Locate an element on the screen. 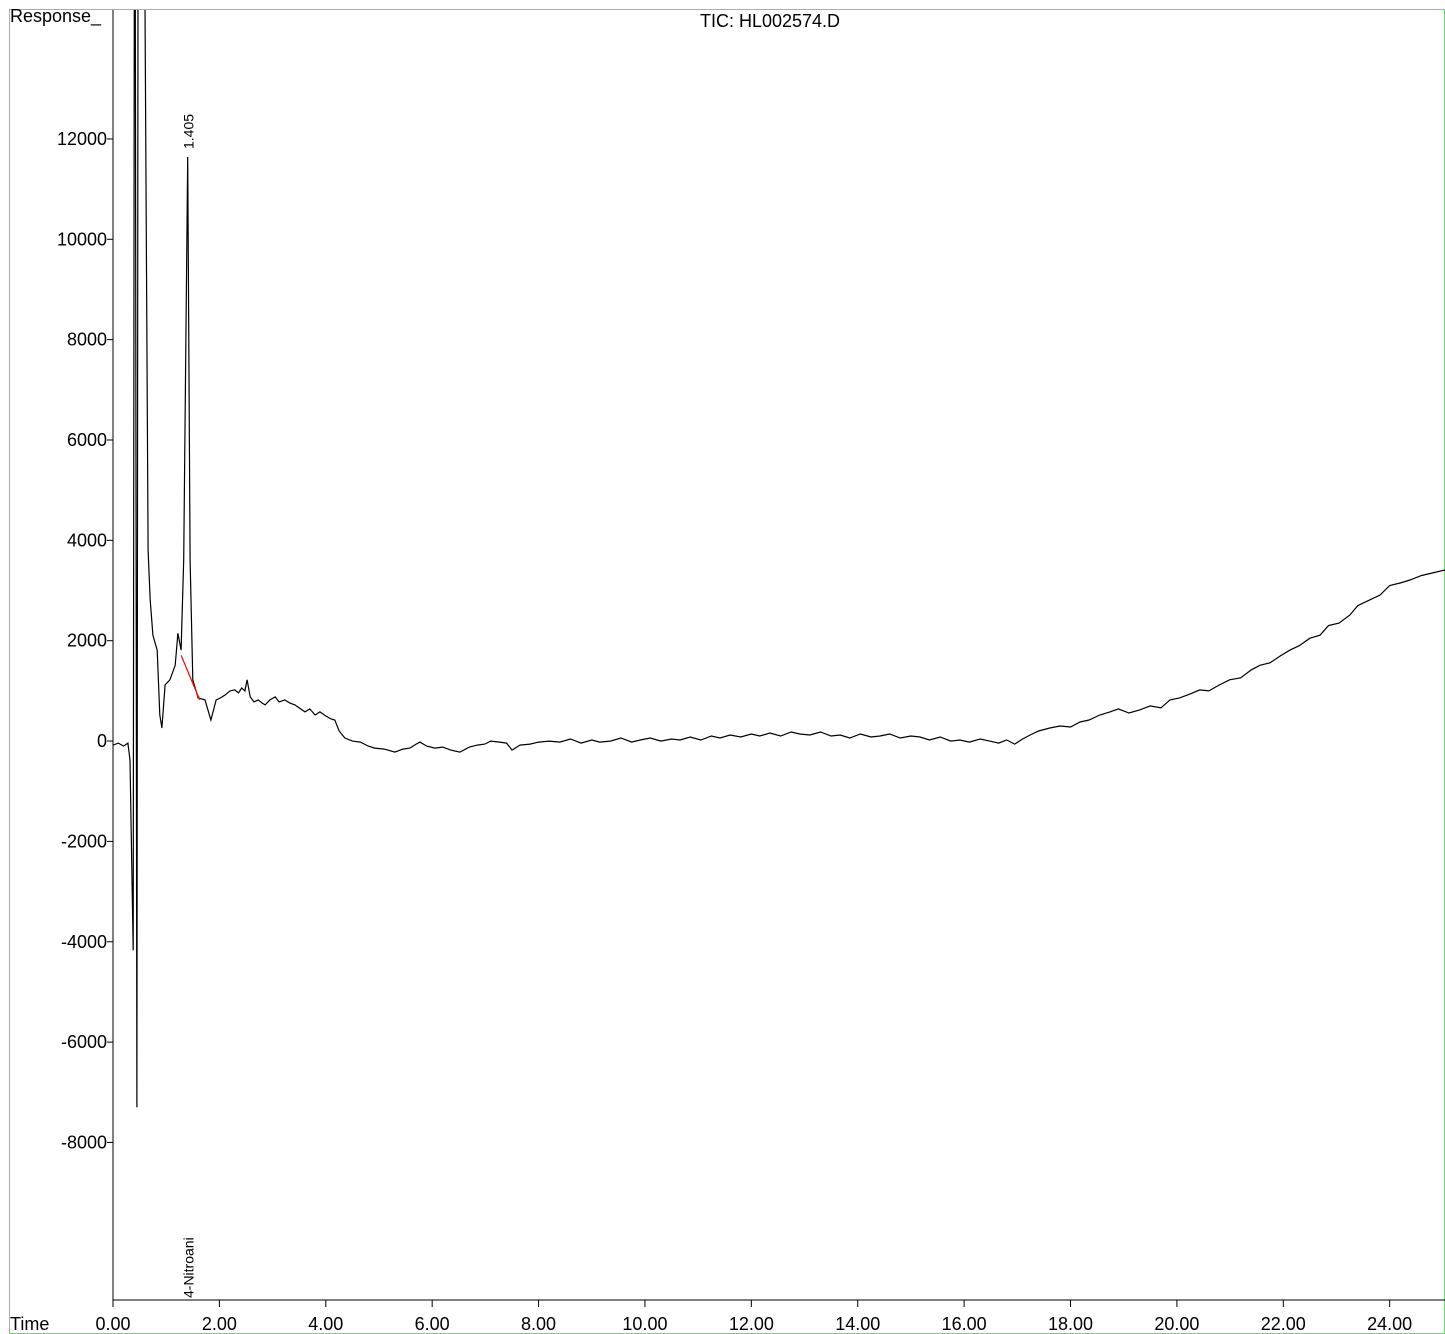 The image size is (1445, 1334). y-axis-label: Response_ is located at coordinates (56, 16).